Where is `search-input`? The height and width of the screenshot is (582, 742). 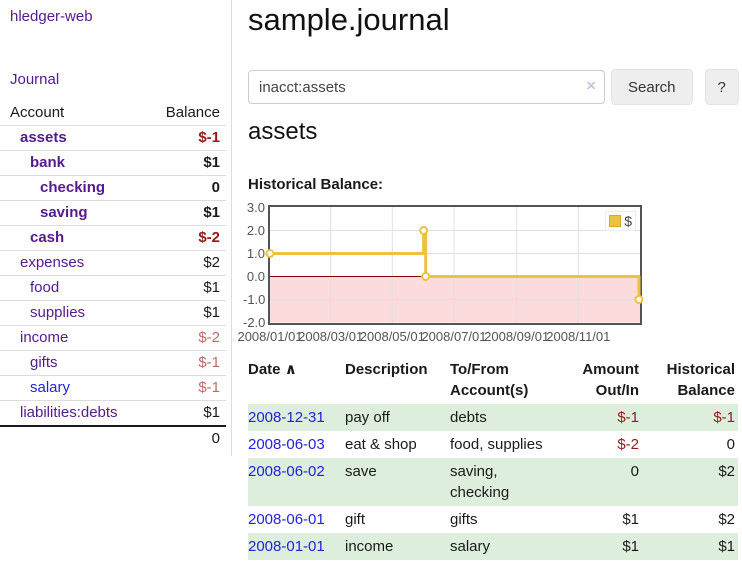 search-input is located at coordinates (426, 87).